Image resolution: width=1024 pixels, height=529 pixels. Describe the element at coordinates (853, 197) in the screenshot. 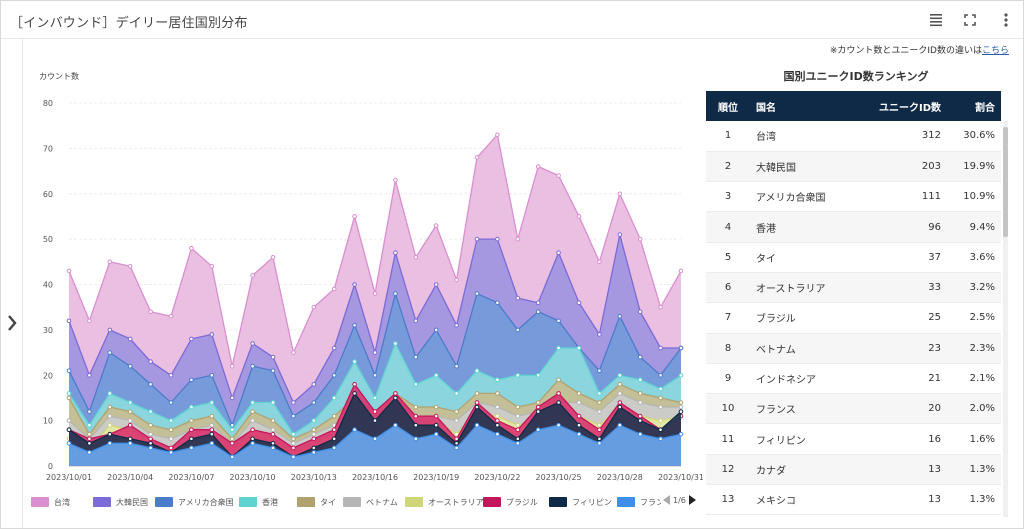

I see `table-row: 3 アメリカ合衆国 111 10.9%` at that location.